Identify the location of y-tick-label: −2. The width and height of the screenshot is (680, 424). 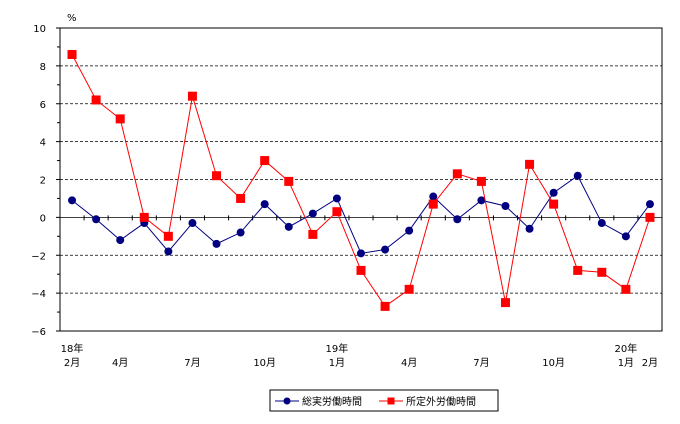
(38, 256).